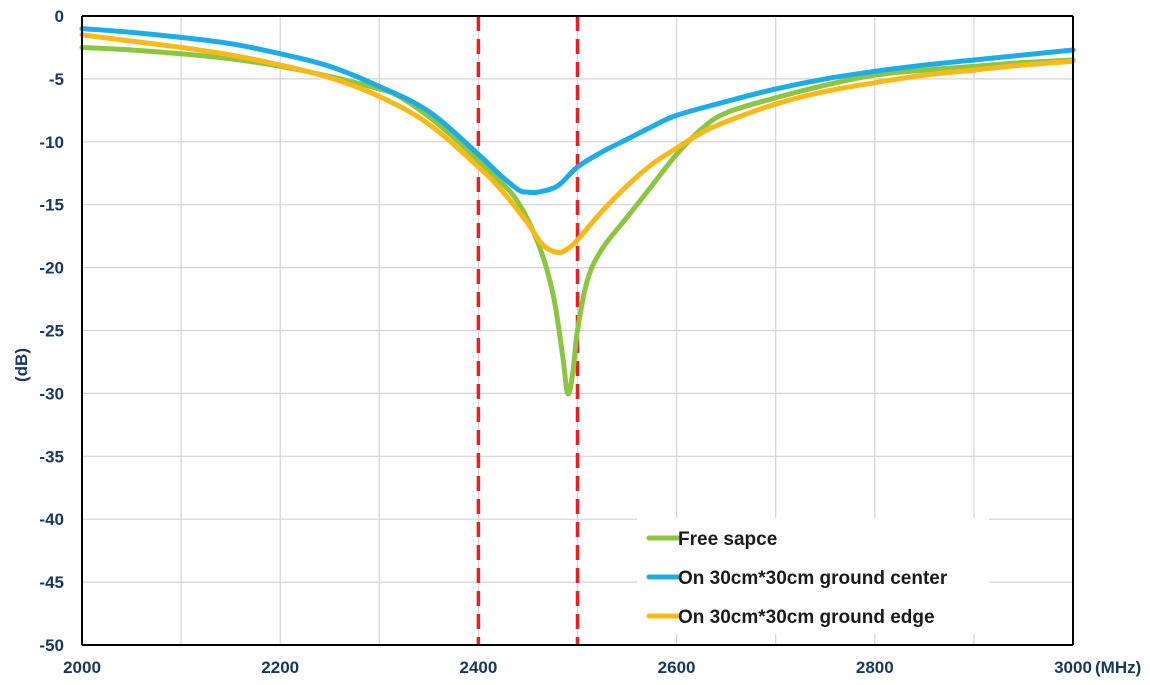 This screenshot has height=685, width=1150. What do you see at coordinates (51, 582) in the screenshot?
I see `y-tick-label: -45` at bounding box center [51, 582].